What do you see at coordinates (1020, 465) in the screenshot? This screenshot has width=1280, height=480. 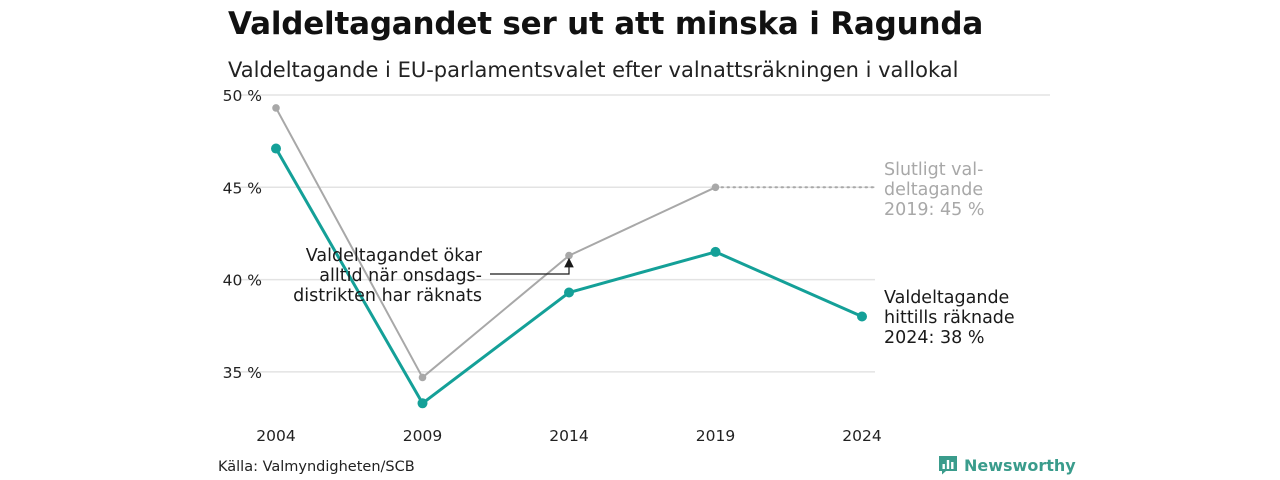 I see `brand-name: Newsworthy` at bounding box center [1020, 465].